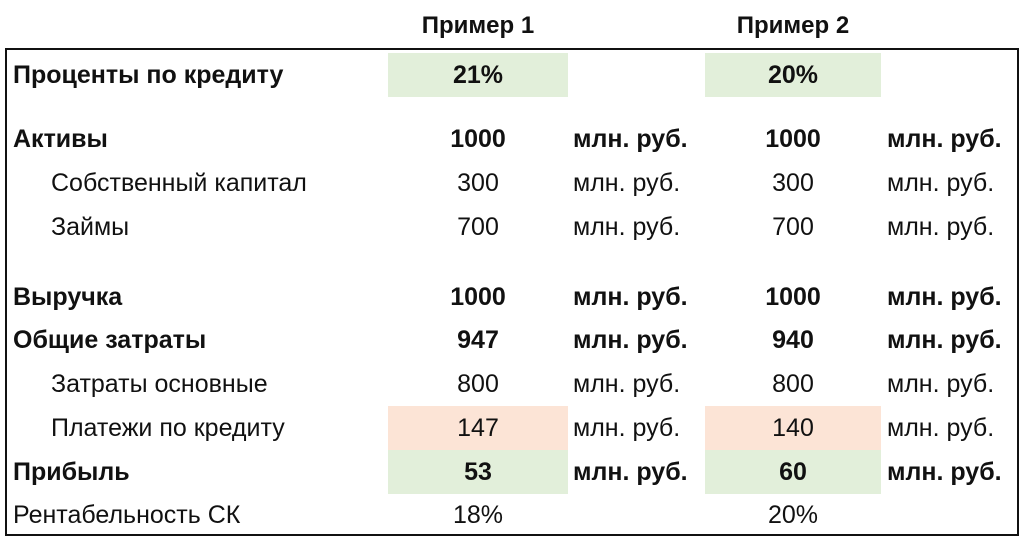 The image size is (1024, 541). What do you see at coordinates (127, 515) in the screenshot?
I see `row-label: Рентабельность СК` at bounding box center [127, 515].